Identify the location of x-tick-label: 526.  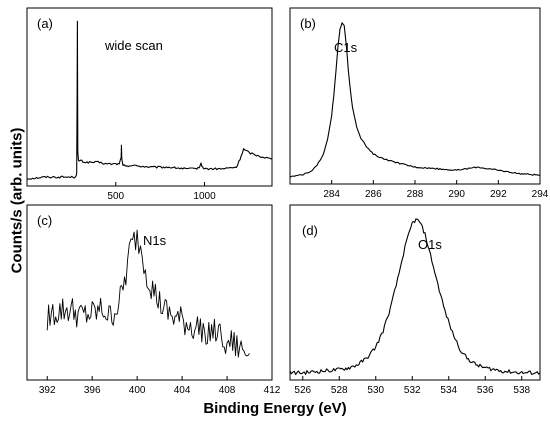
(302, 390).